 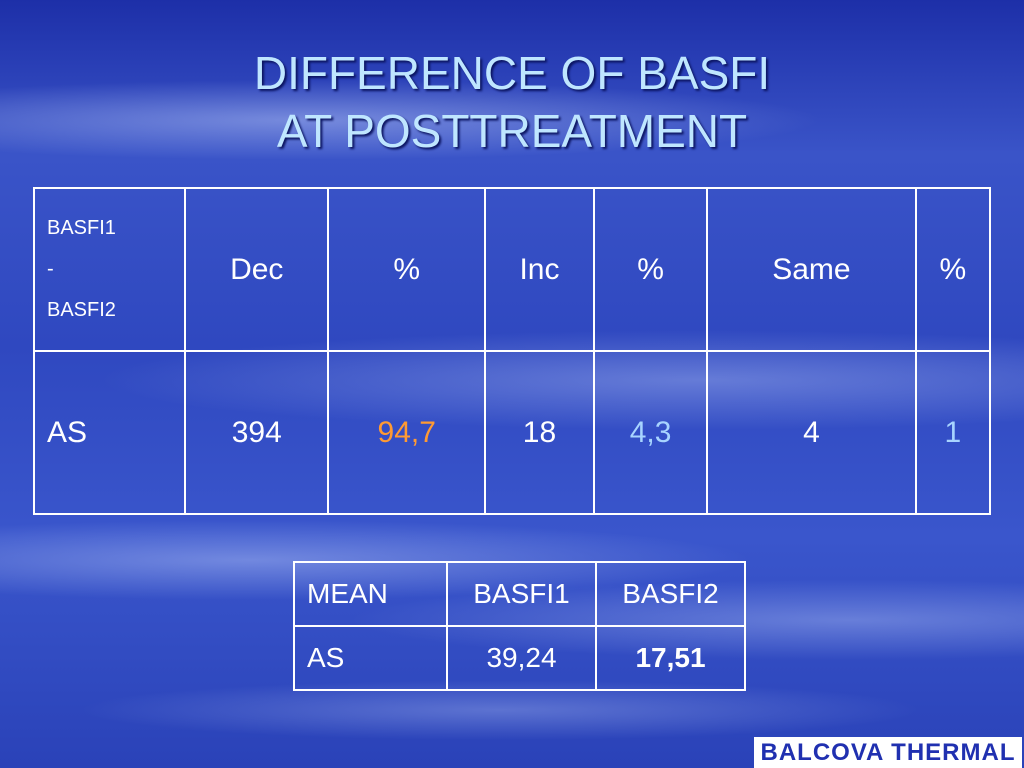 I want to click on title-line: AT POSTTREATMENT, so click(x=512, y=131).